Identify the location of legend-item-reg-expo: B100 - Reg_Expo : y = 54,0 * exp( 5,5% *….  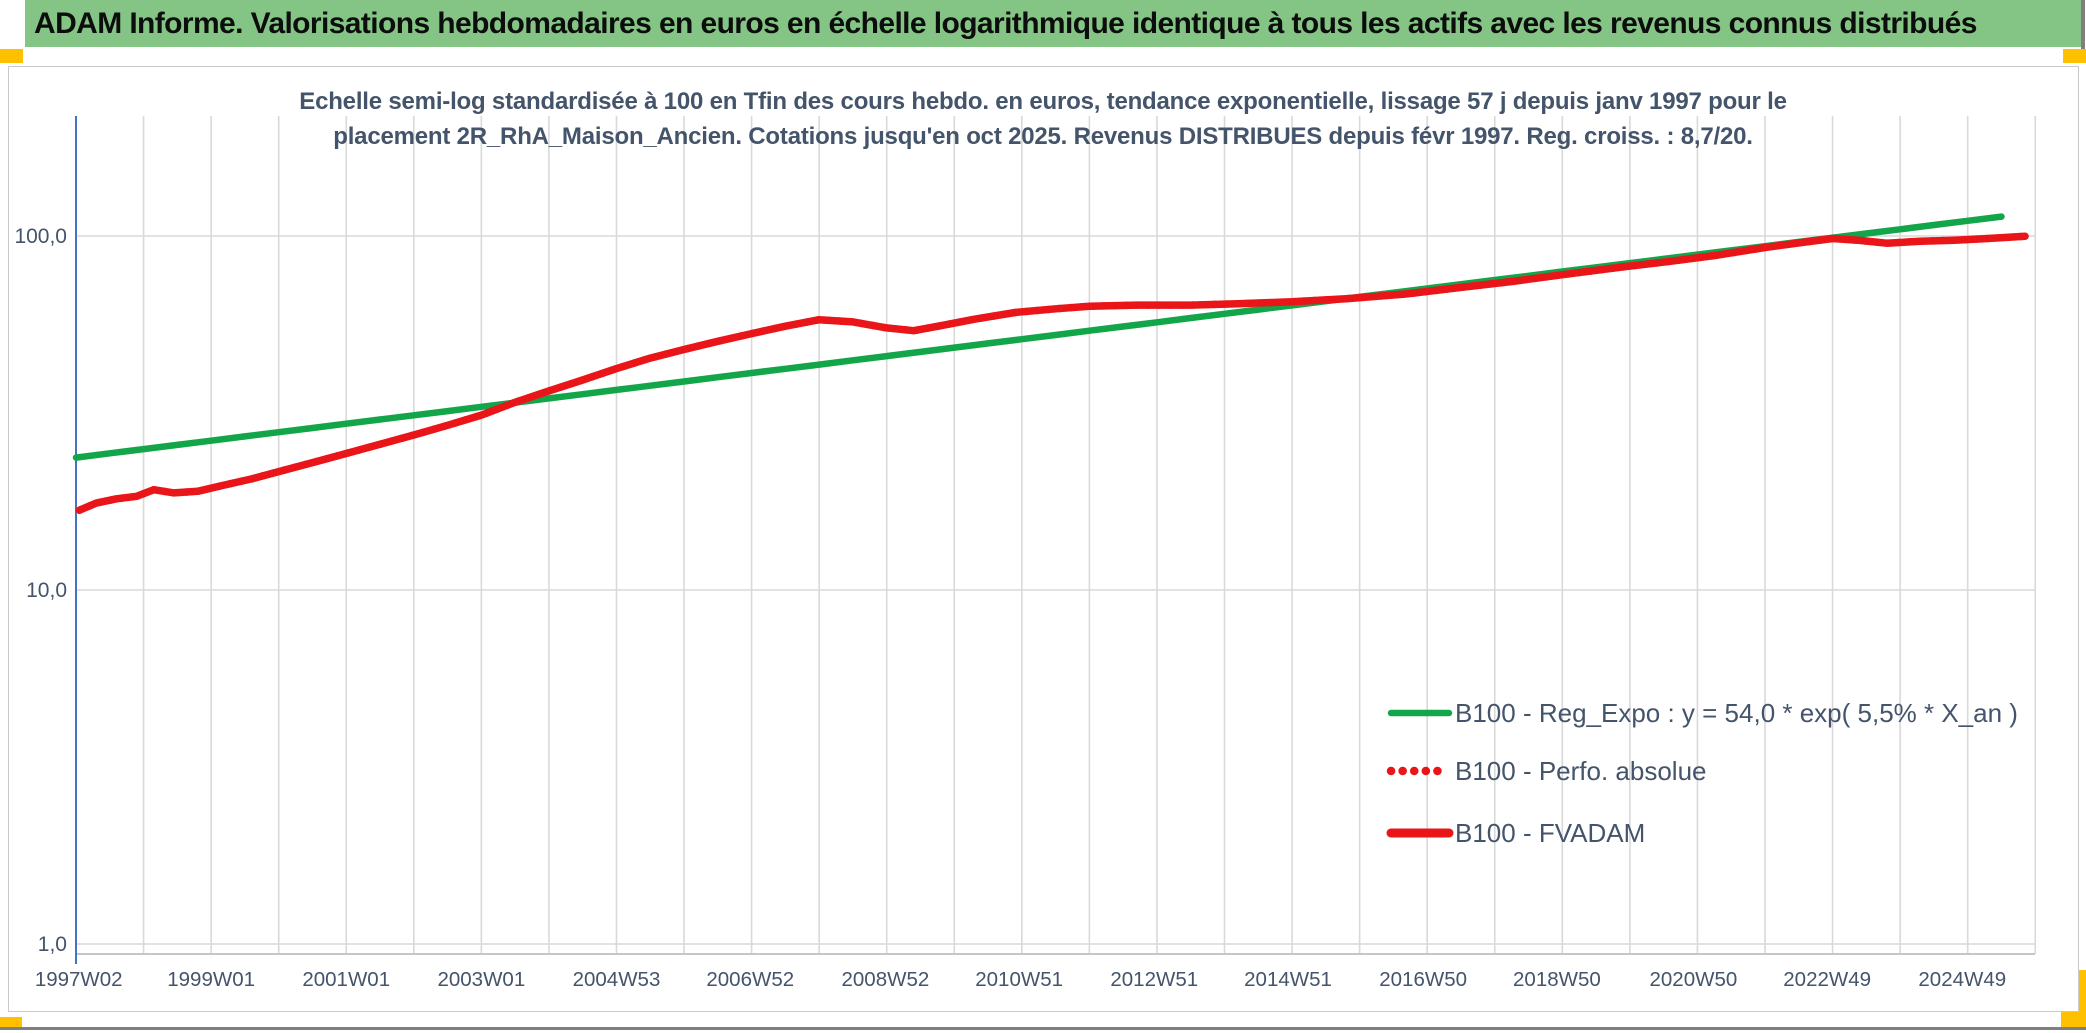
(1702, 713).